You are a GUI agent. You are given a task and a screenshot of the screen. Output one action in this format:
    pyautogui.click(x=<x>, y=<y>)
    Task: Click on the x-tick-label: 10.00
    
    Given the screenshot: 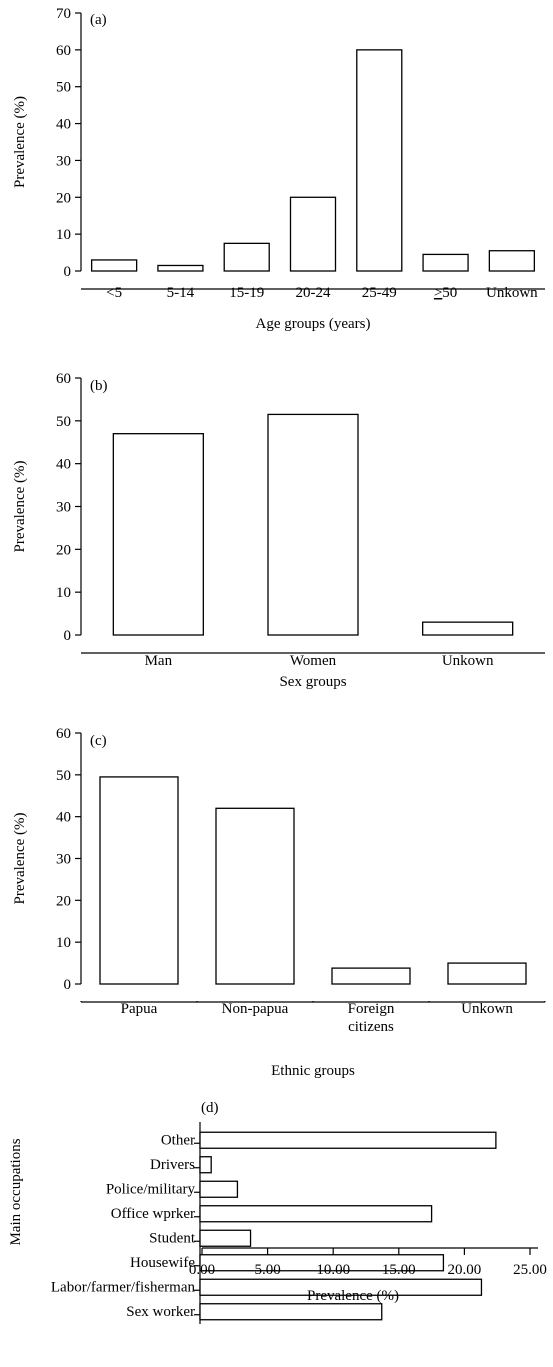 What is the action you would take?
    pyautogui.click(x=333, y=1270)
    